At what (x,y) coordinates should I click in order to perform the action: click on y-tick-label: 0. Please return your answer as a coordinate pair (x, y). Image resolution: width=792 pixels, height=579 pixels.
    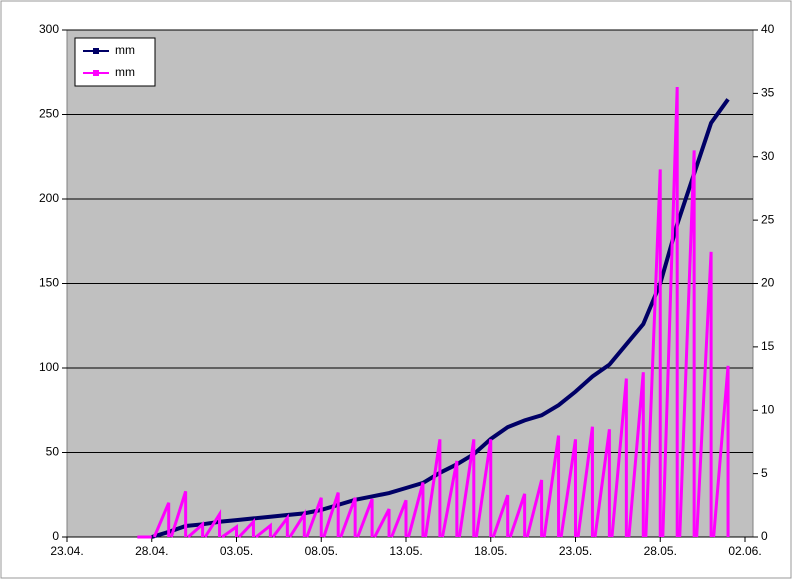
    Looking at the image, I should click on (55, 536).